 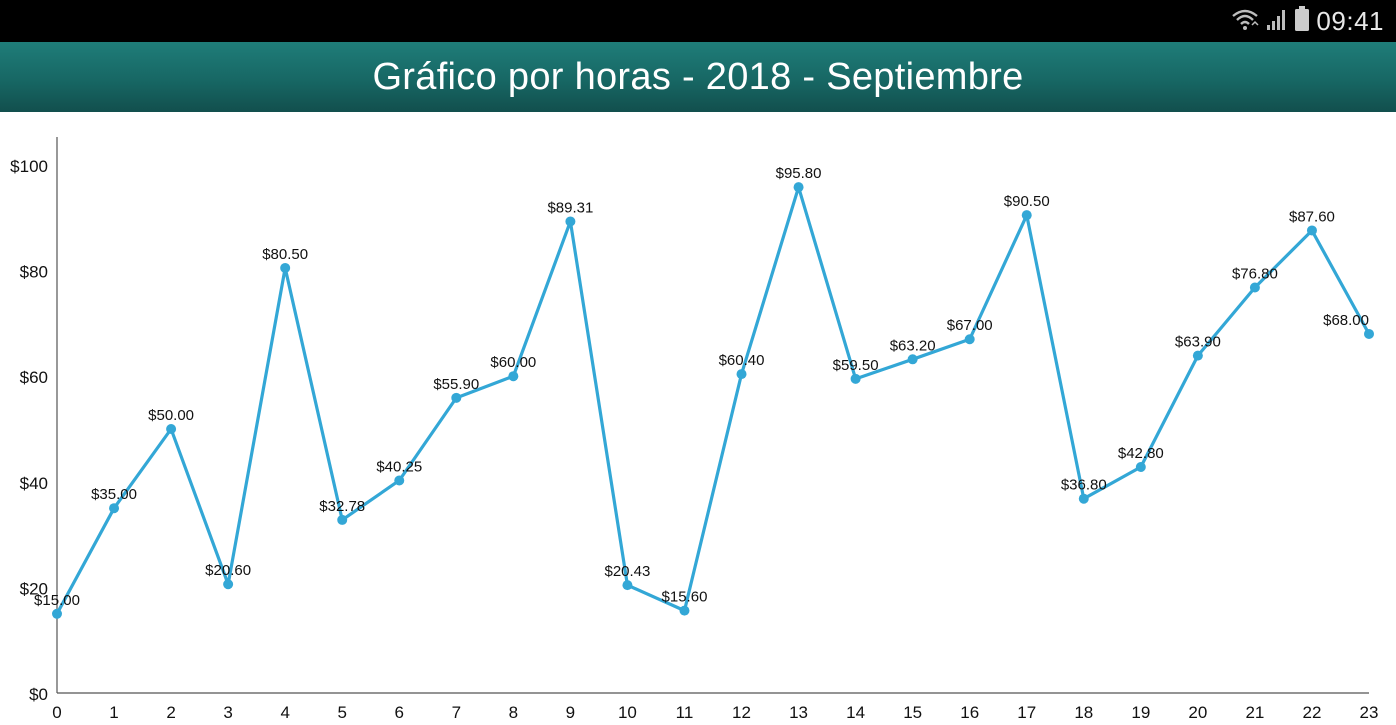 What do you see at coordinates (513, 362) in the screenshot?
I see `data-label: $60.00` at bounding box center [513, 362].